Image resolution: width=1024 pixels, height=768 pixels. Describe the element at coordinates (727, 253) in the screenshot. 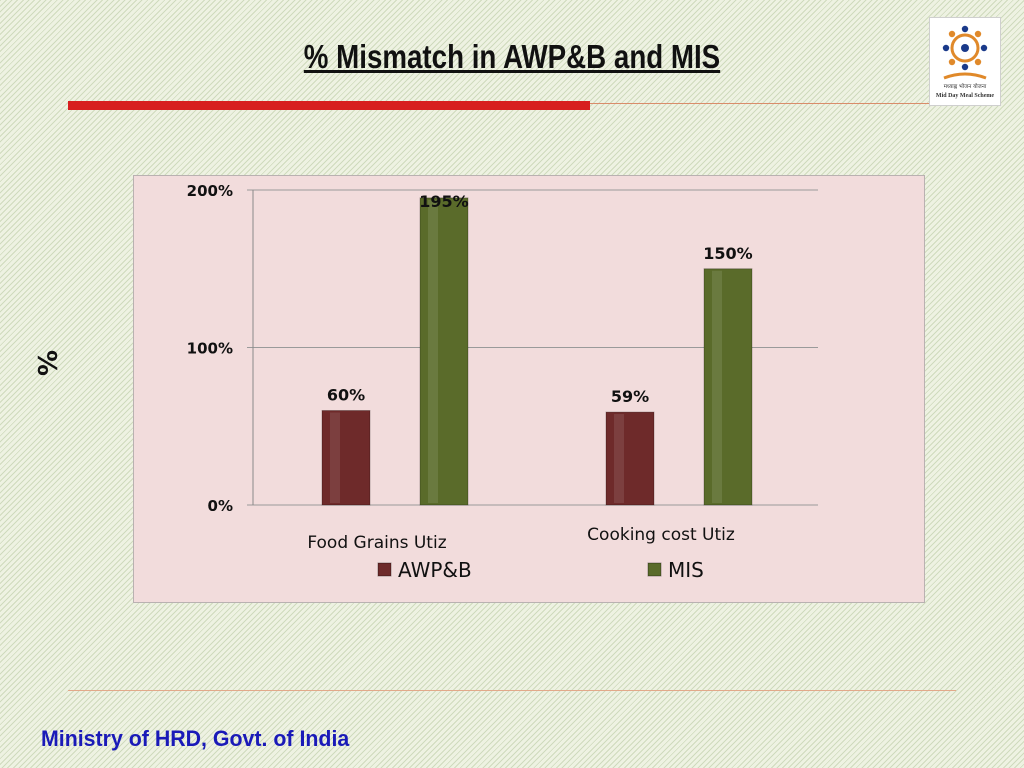

I see `data-label: 150%` at that location.